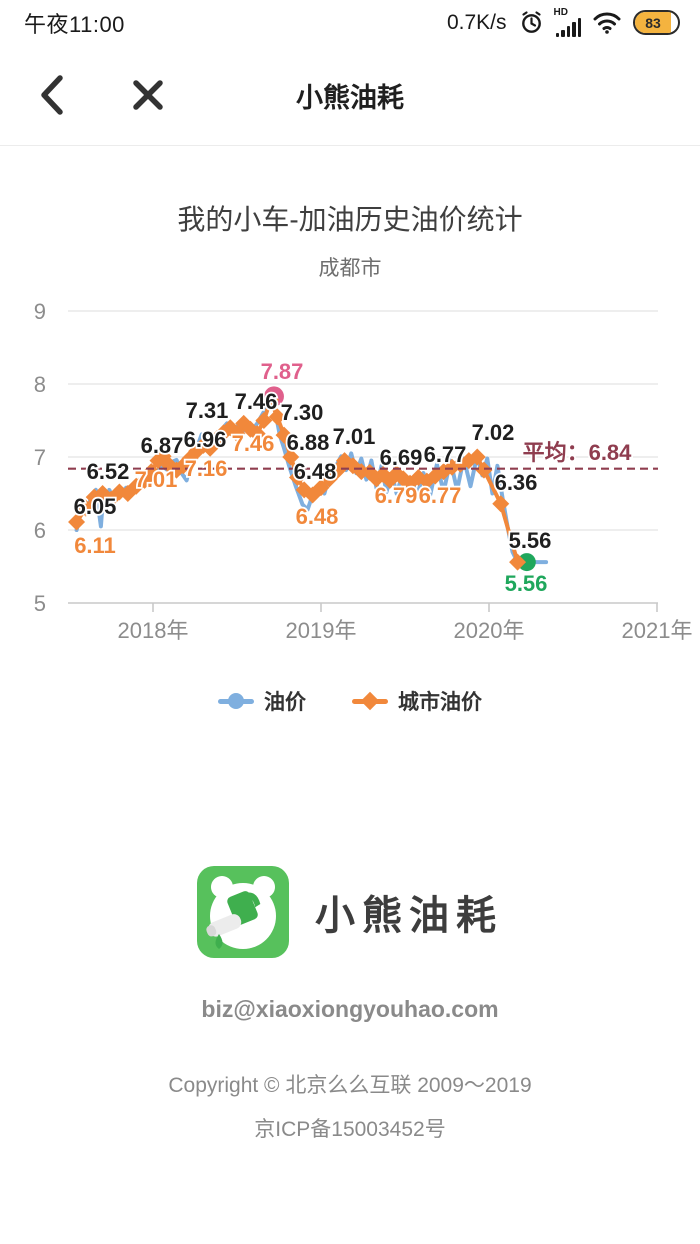  Describe the element at coordinates (560, 12) in the screenshot. I see `hd-badge: HD` at that location.